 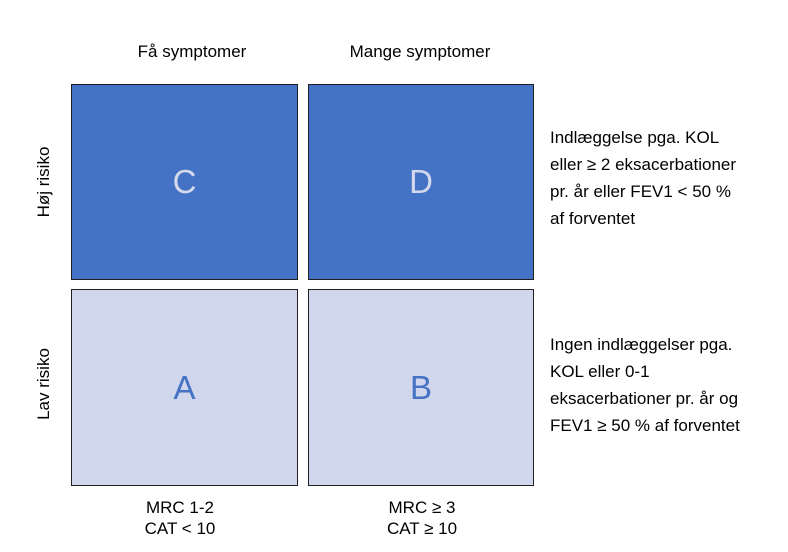 What do you see at coordinates (644, 398) in the screenshot?
I see `criteria-line: eksacerbationer pr. år og` at bounding box center [644, 398].